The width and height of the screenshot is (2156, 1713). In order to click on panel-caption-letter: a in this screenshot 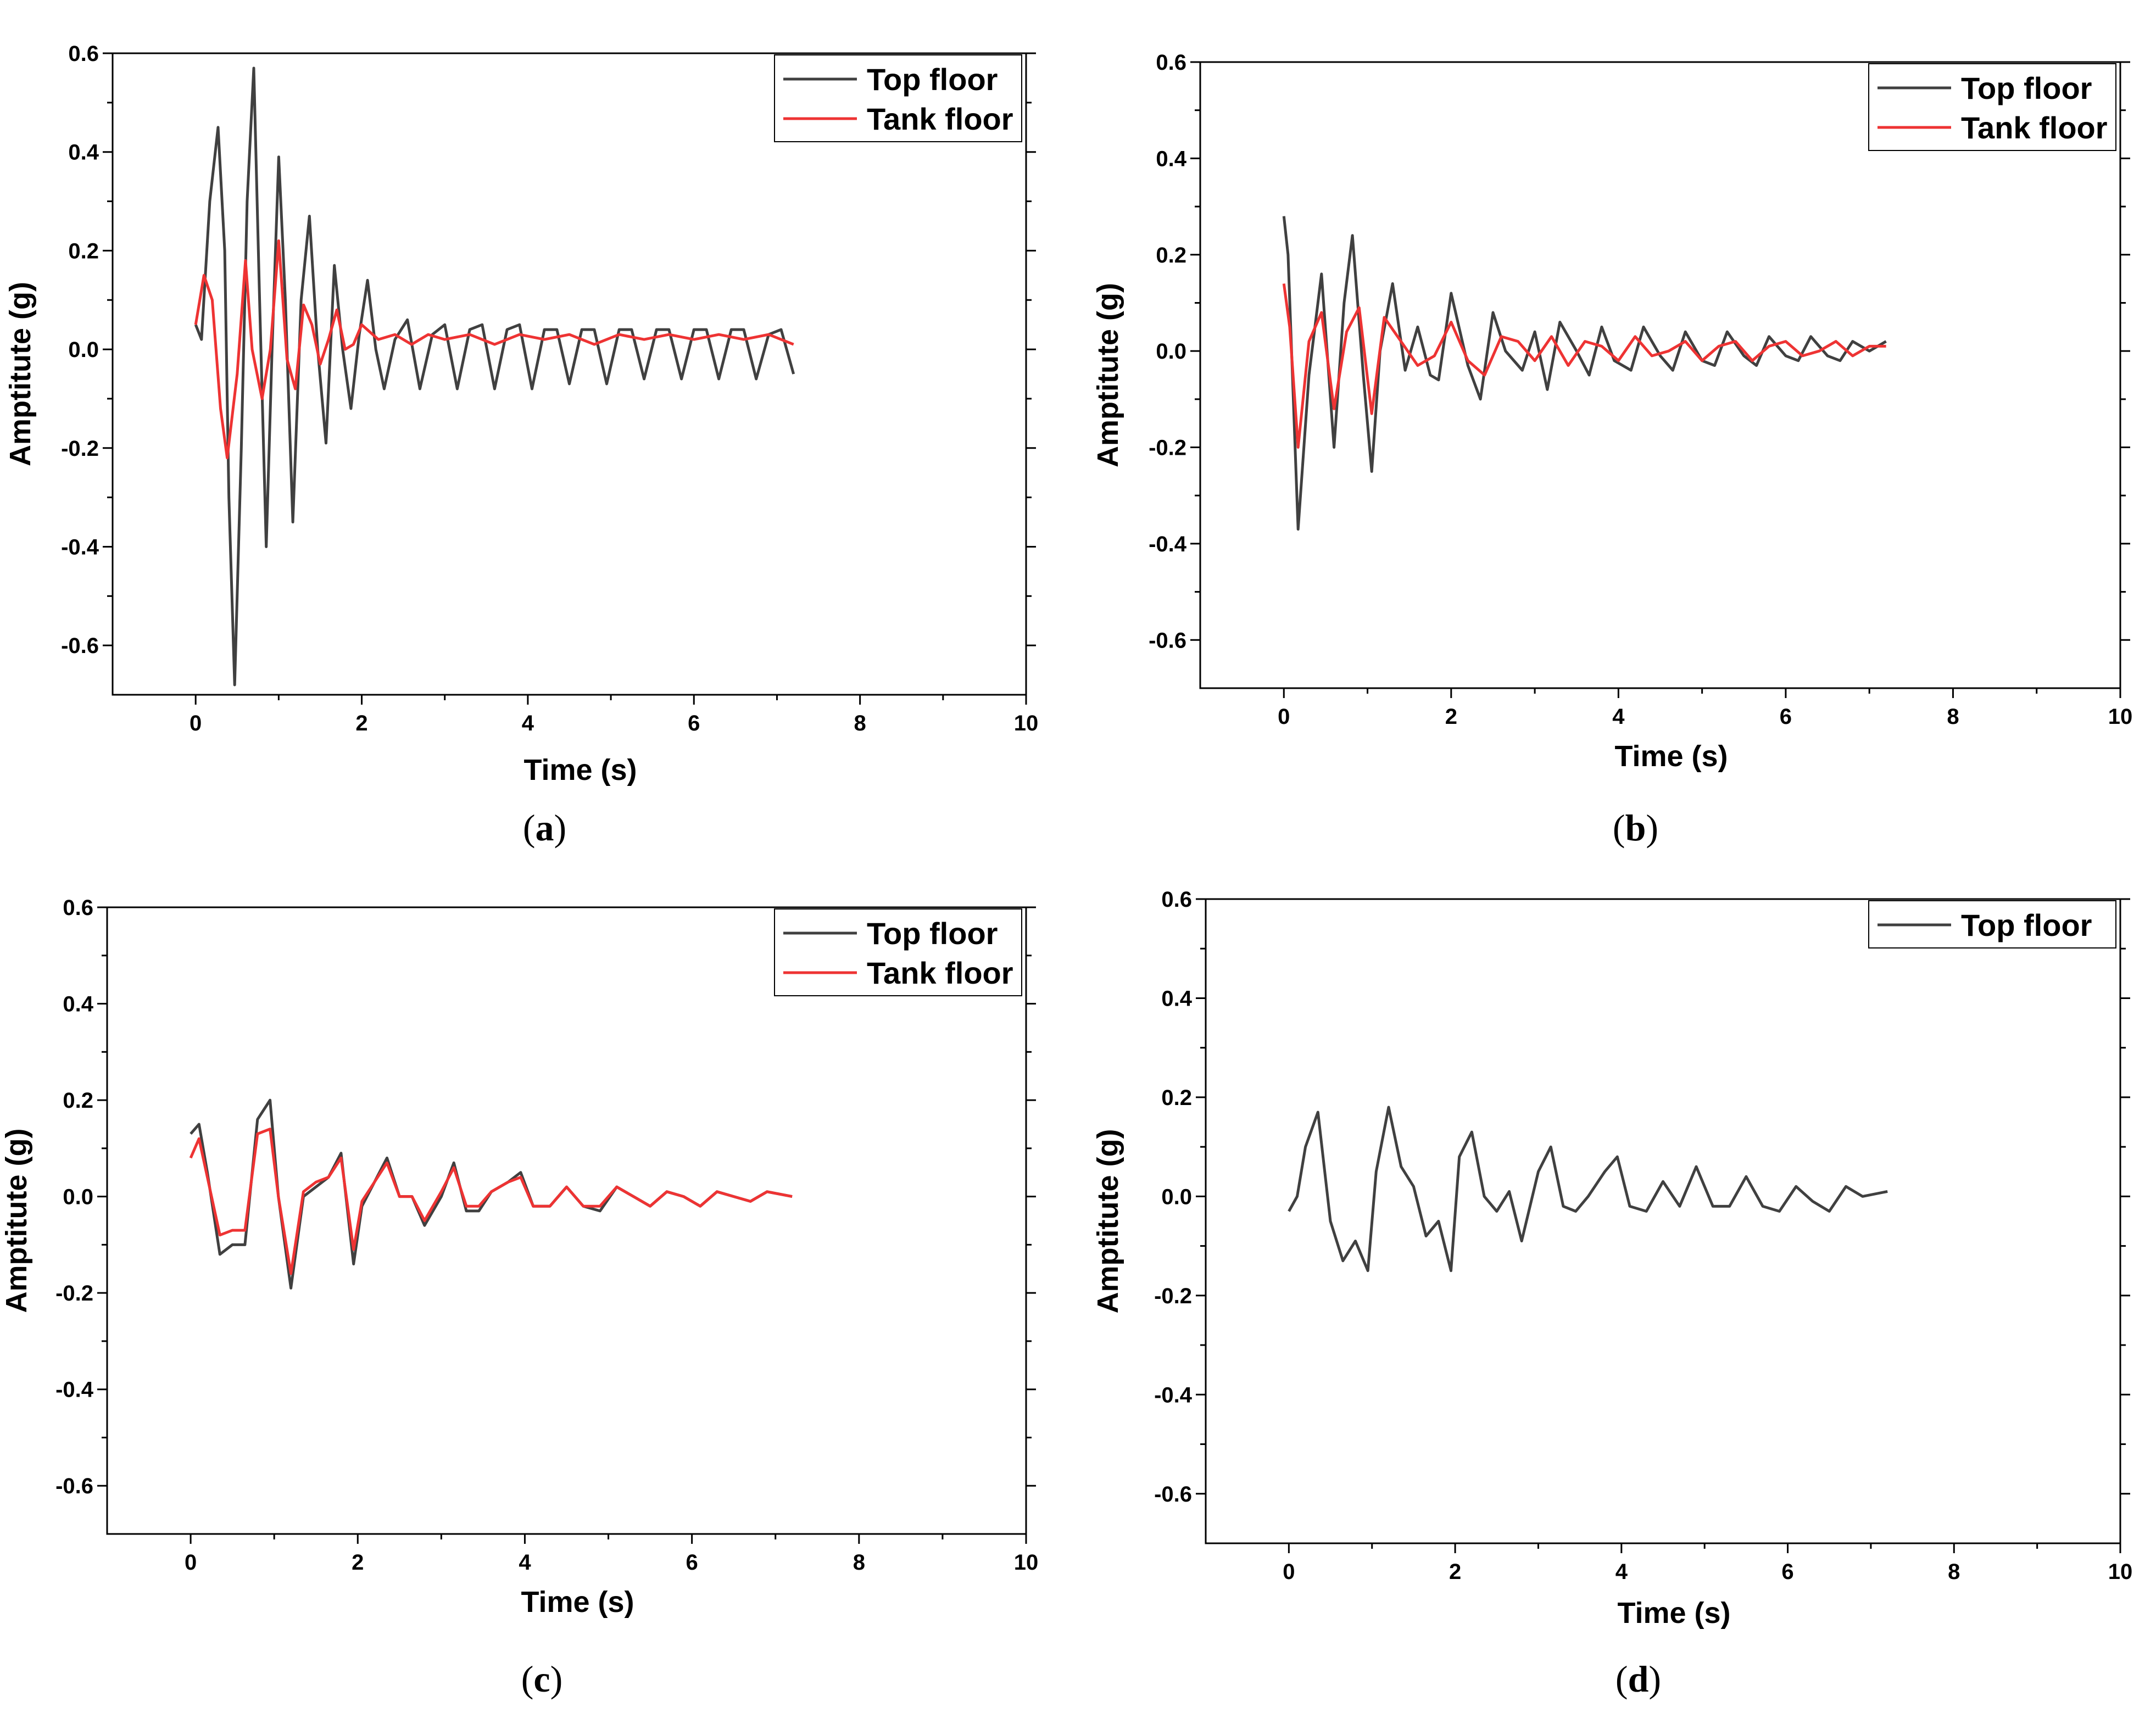, I will do `click(545, 828)`.